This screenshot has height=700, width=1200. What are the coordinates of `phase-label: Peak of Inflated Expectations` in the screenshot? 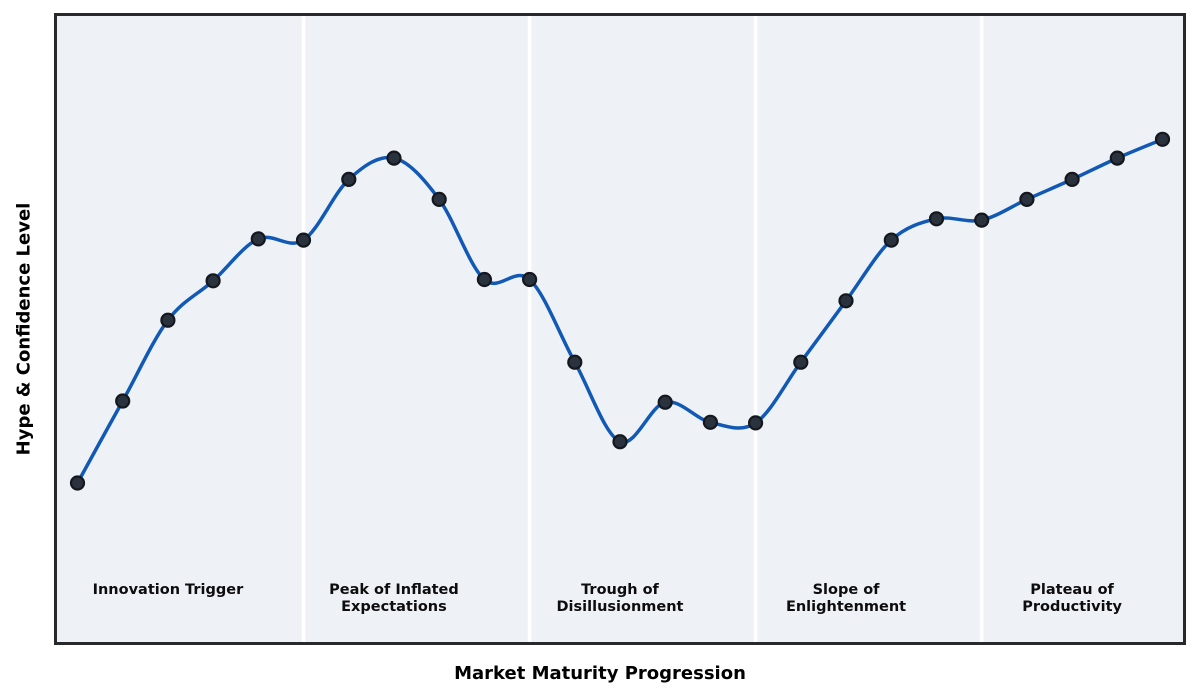 It's located at (394, 598).